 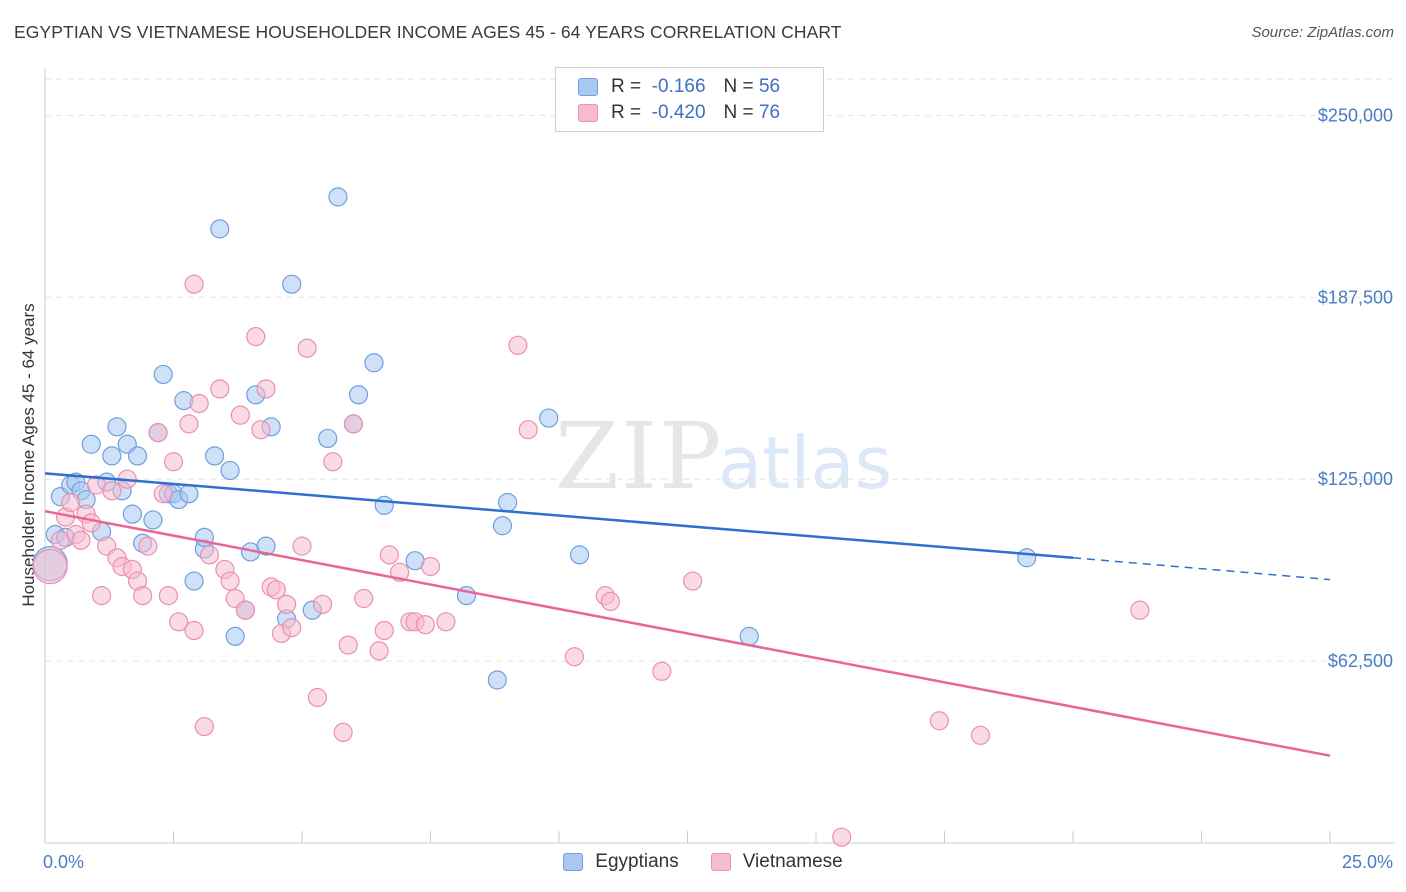 What do you see at coordinates (28, 454) in the screenshot?
I see `y-axis-label: Householder Income Ages 45 - 64 years` at bounding box center [28, 454].